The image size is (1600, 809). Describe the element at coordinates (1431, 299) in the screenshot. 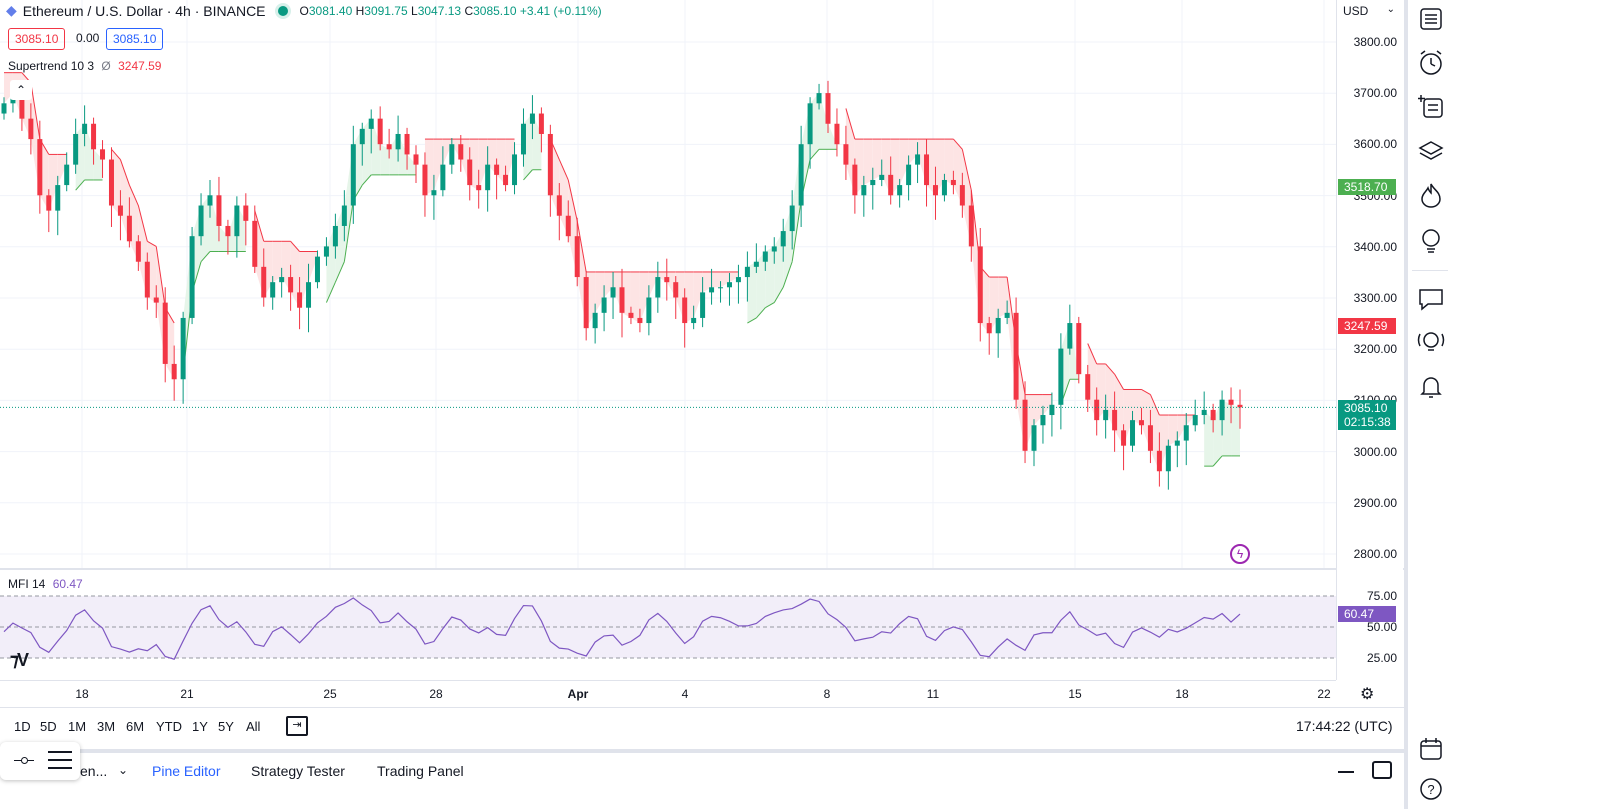

I see `chat-icon` at that location.